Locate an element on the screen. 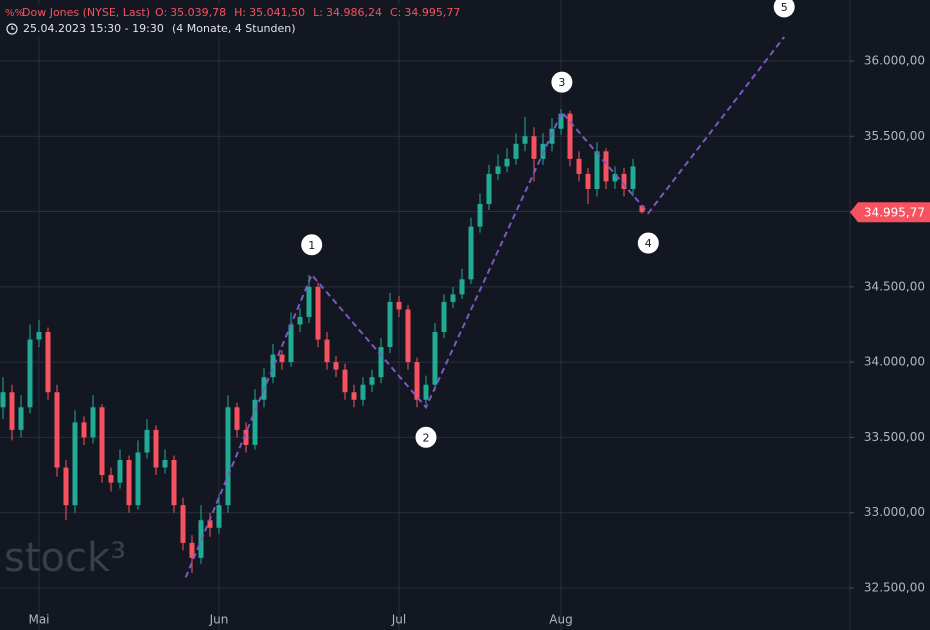 The image size is (930, 630). wave-label: 5 is located at coordinates (784, 7).